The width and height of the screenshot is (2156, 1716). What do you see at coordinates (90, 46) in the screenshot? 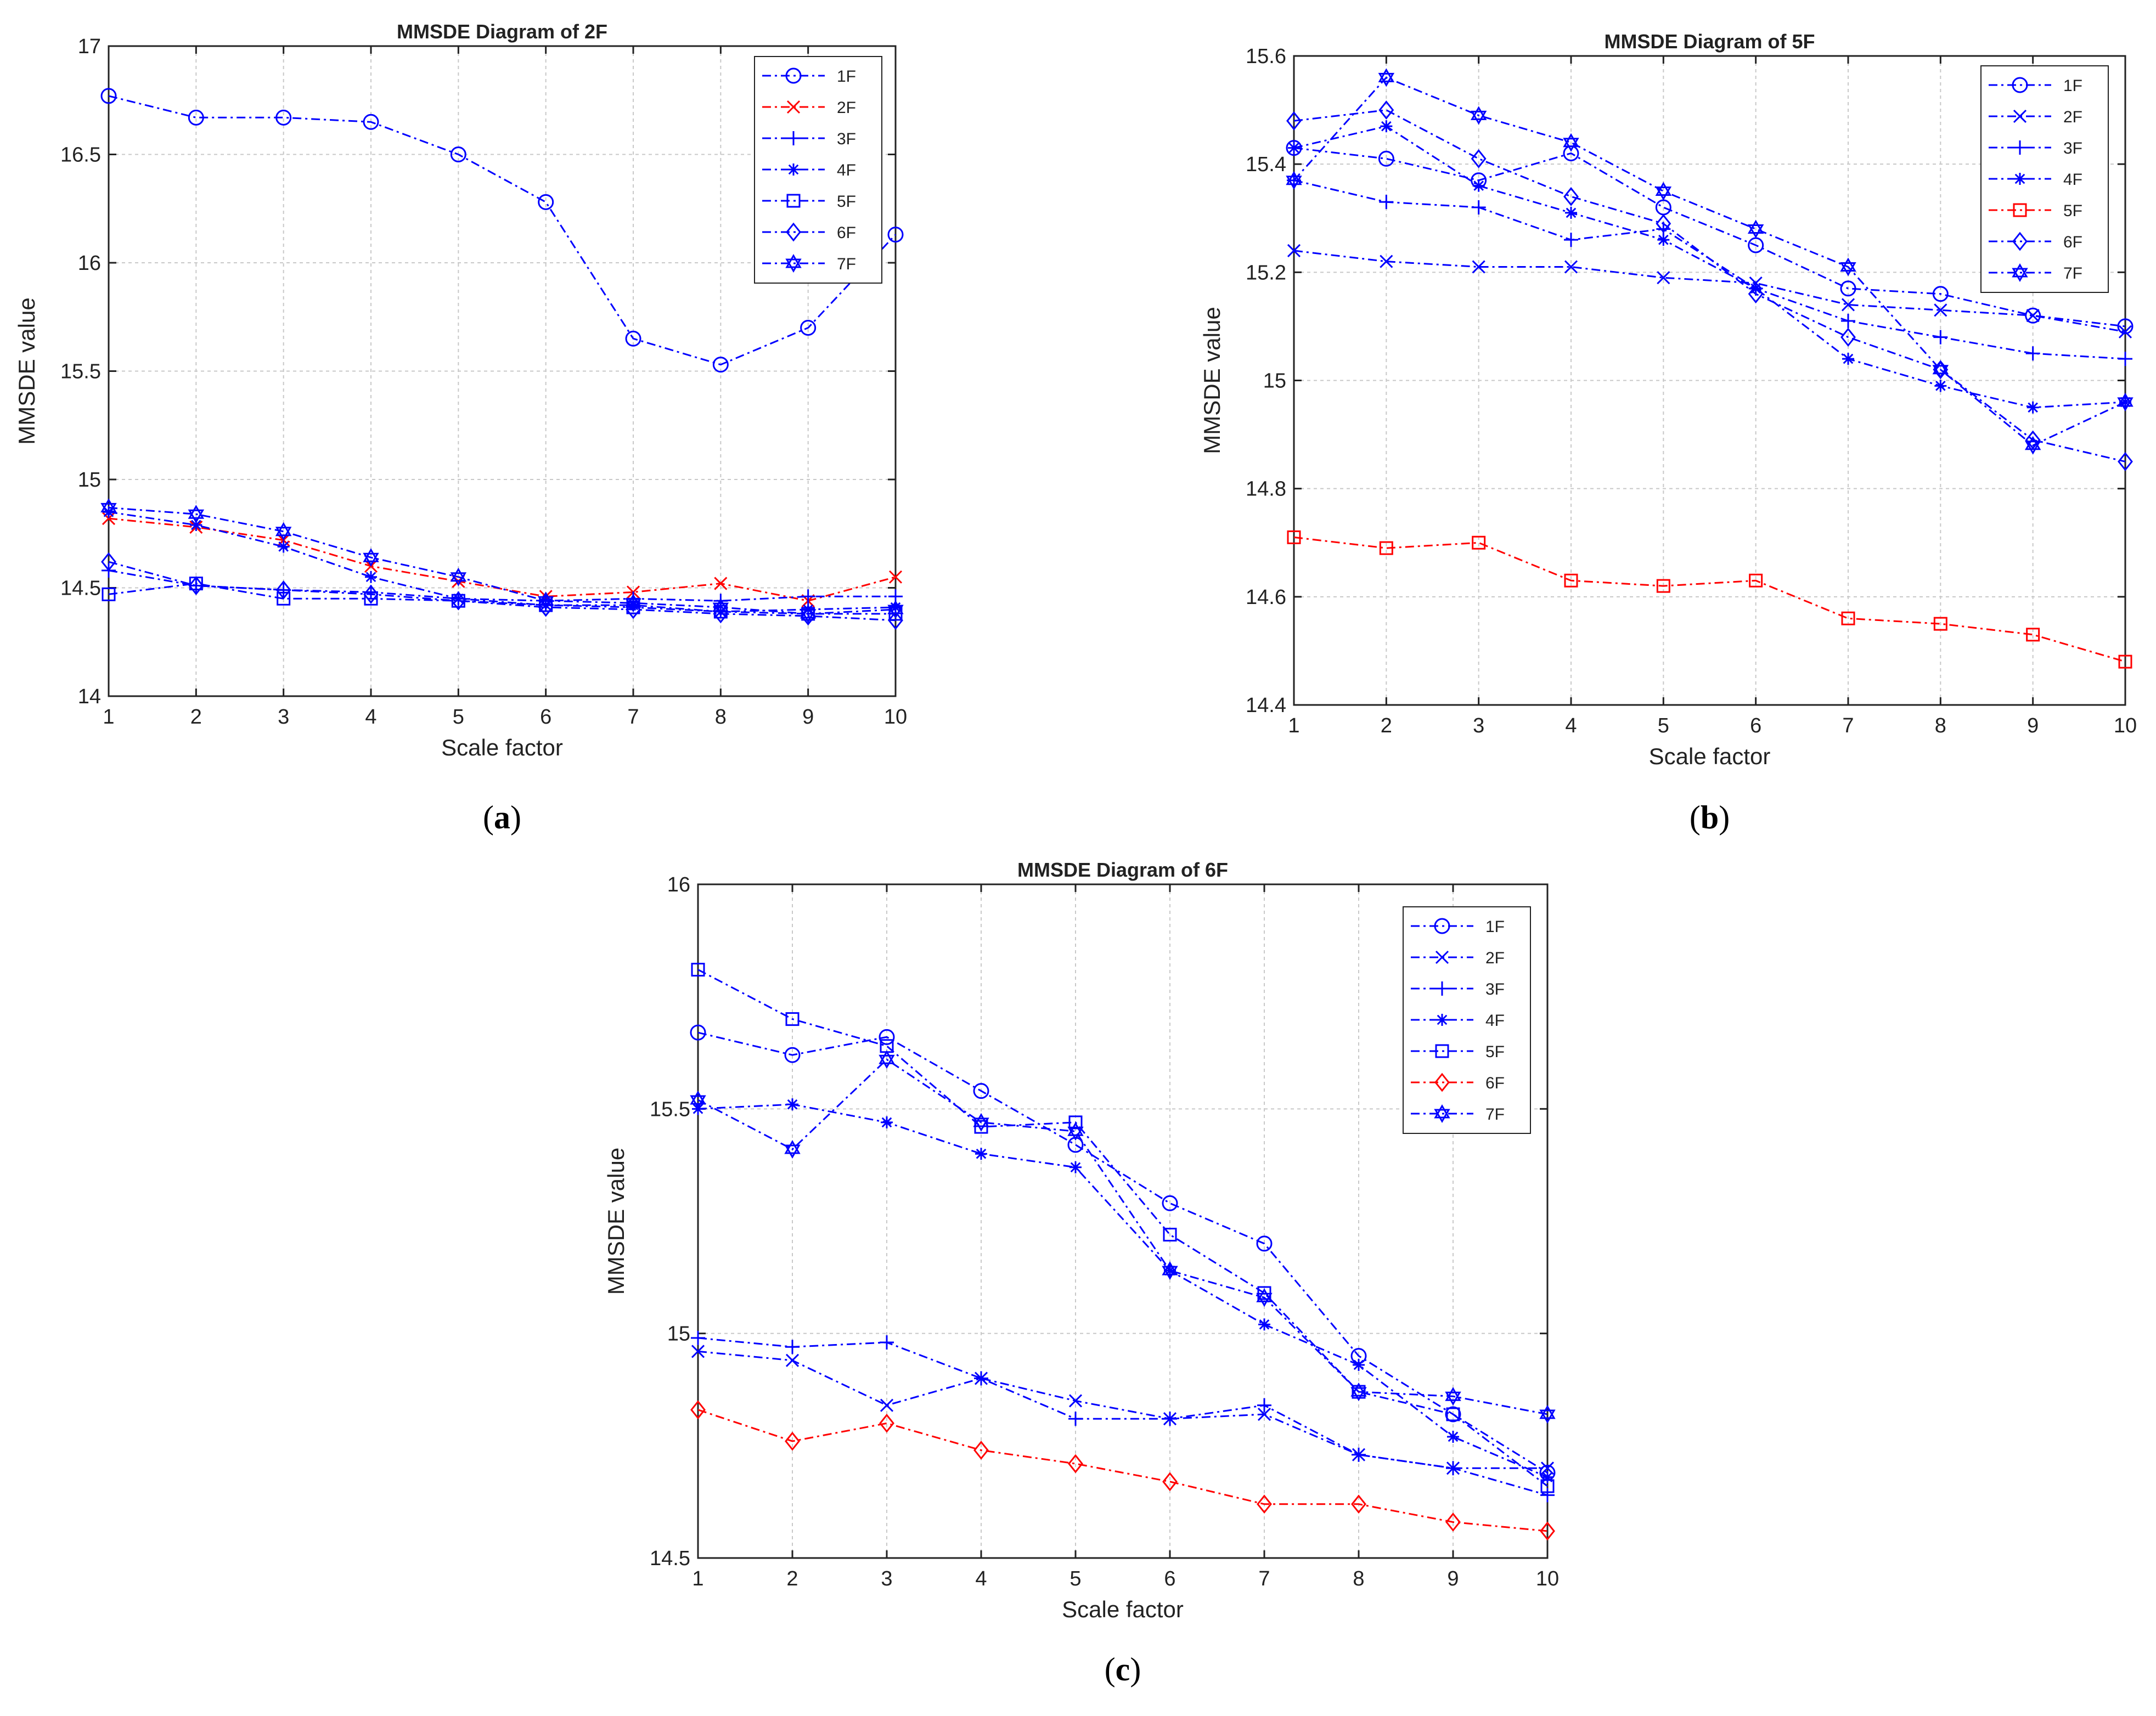
I see `y-tick-label: 17` at bounding box center [90, 46].